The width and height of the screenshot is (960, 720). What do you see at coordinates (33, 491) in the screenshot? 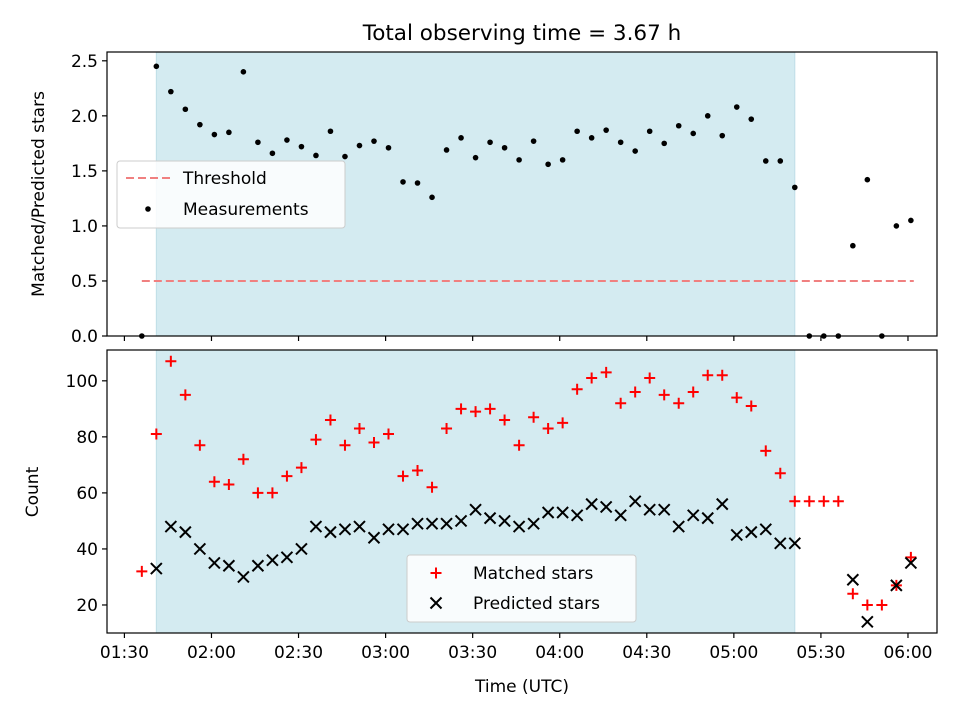
I see `bottom-y-axis-label: Count` at bounding box center [33, 491].